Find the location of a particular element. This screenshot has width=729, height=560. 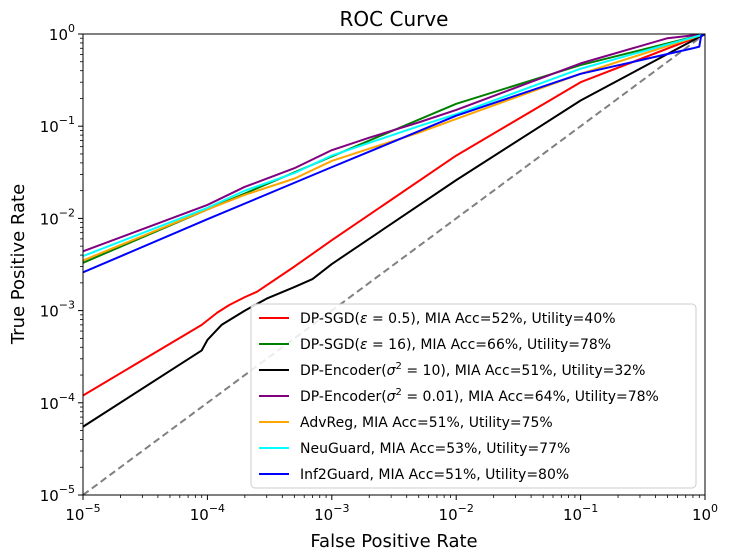

x-tick-label: 10⁰ is located at coordinates (705, 513).